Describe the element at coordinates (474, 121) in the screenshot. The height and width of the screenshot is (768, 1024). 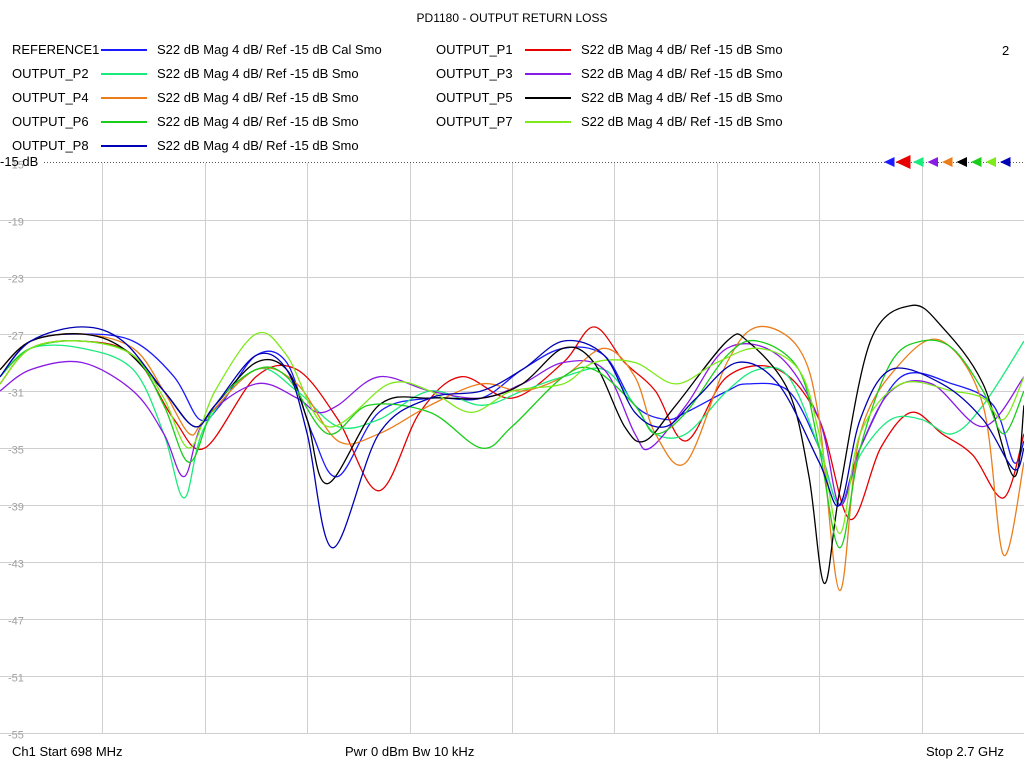
I see `legend-series-name: OUTPUT_P7` at that location.